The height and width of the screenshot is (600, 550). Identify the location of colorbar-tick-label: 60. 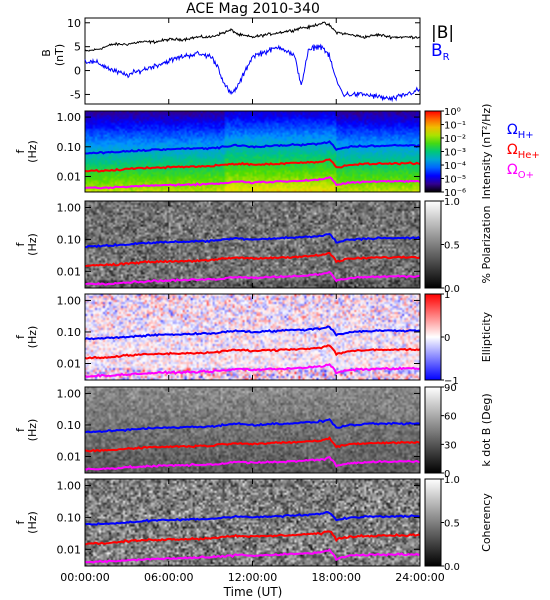
(450, 417).